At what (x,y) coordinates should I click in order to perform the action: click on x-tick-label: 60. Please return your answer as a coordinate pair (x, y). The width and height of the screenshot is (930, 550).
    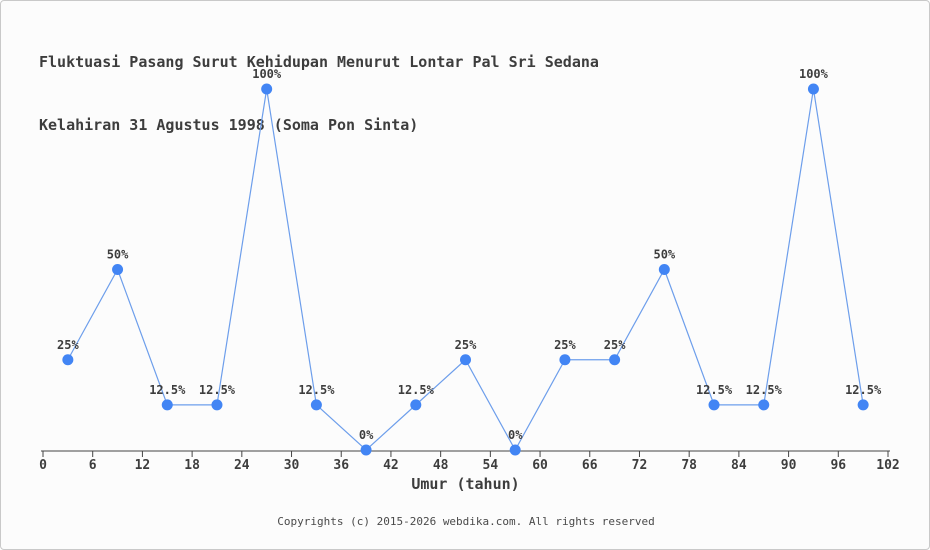
    Looking at the image, I should click on (540, 465).